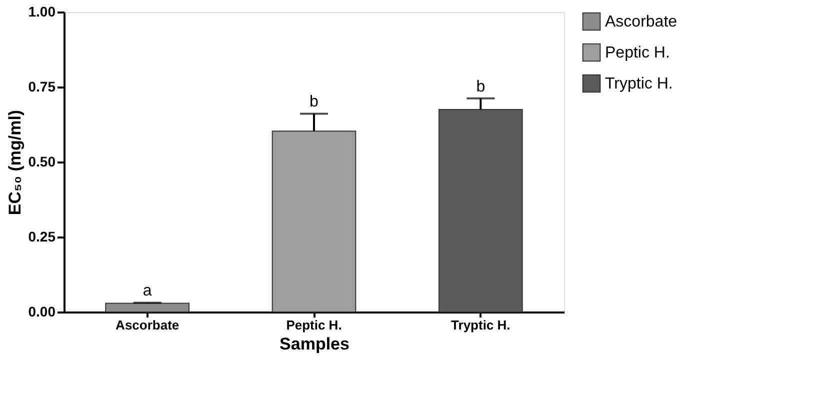 Image resolution: width=819 pixels, height=412 pixels. I want to click on y-tick-label: 1.00, so click(42, 12).